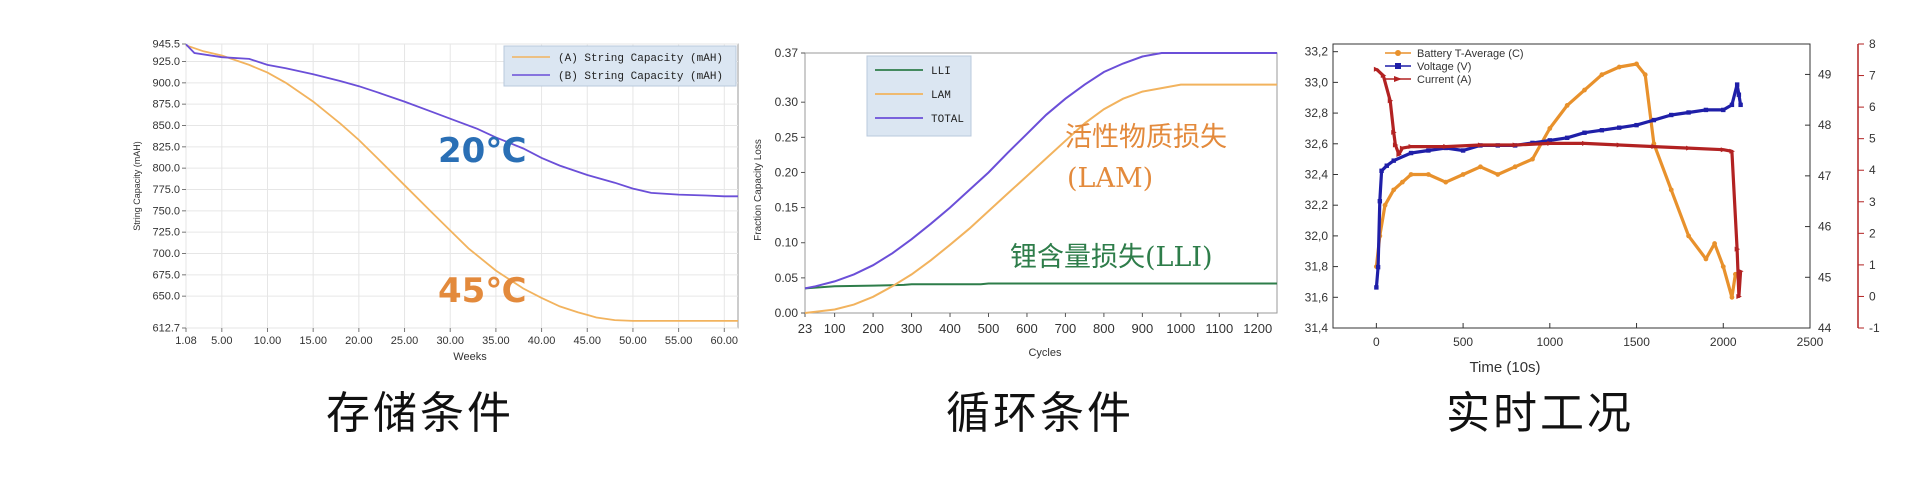 The image size is (1920, 485). I want to click on storage-y-tick-label: 675.0, so click(166, 275).